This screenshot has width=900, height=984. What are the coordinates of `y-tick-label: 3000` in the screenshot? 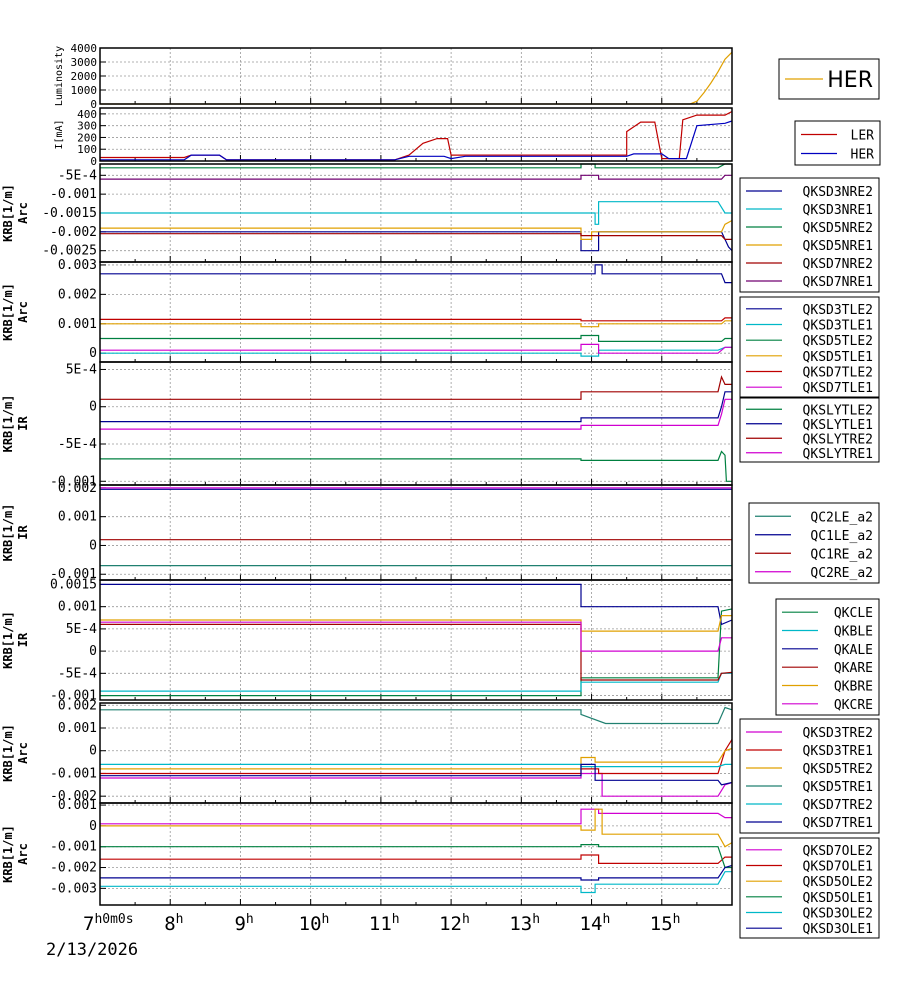 It's located at (84, 62).